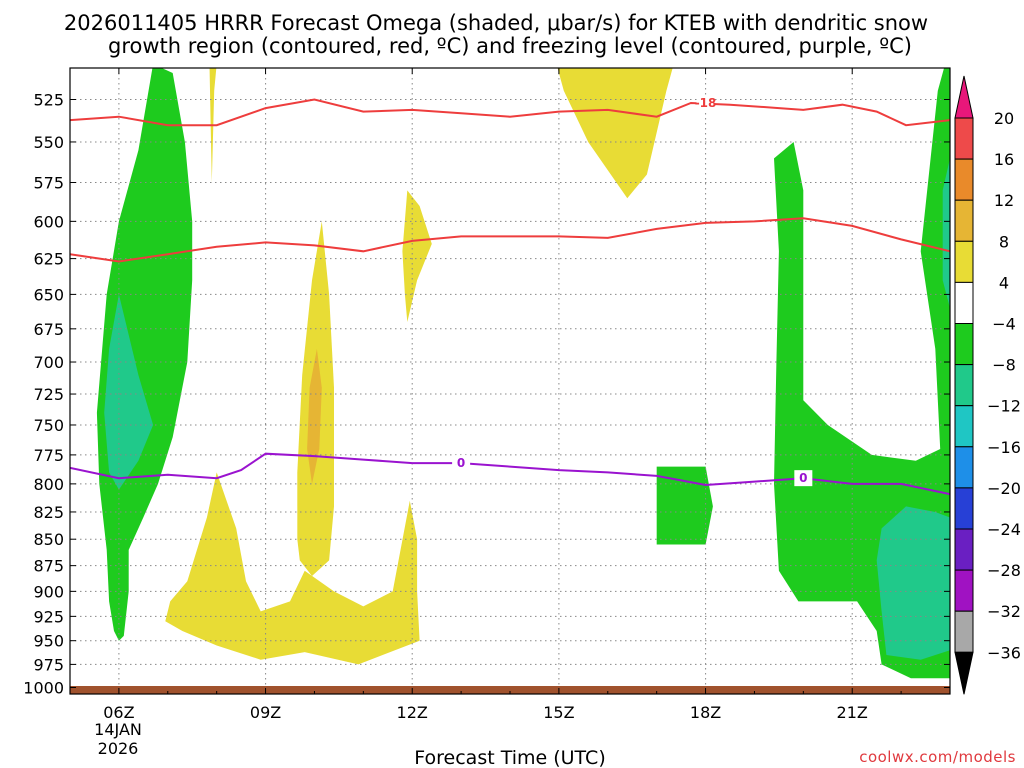  Describe the element at coordinates (987, 385) in the screenshot. I see `colorbar: 20 16 12 8 4 −4 −8 −12 −16 −20 −24 −28 −32 −36` at that location.